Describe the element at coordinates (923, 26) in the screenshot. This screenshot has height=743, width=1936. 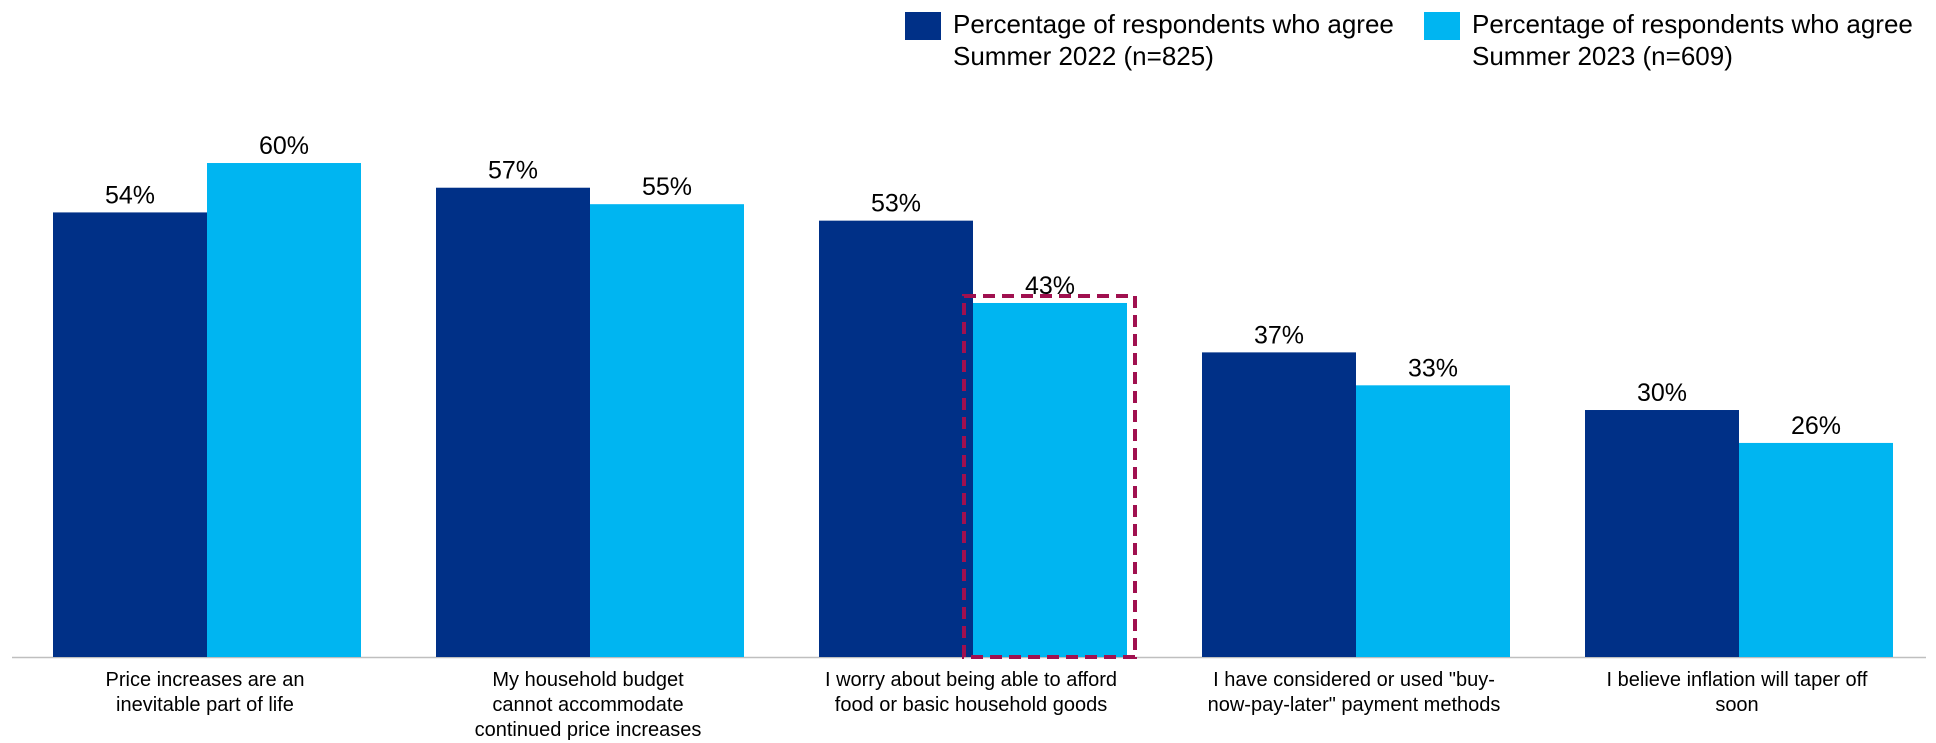
I see `legend-swatch-summer-2022` at that location.